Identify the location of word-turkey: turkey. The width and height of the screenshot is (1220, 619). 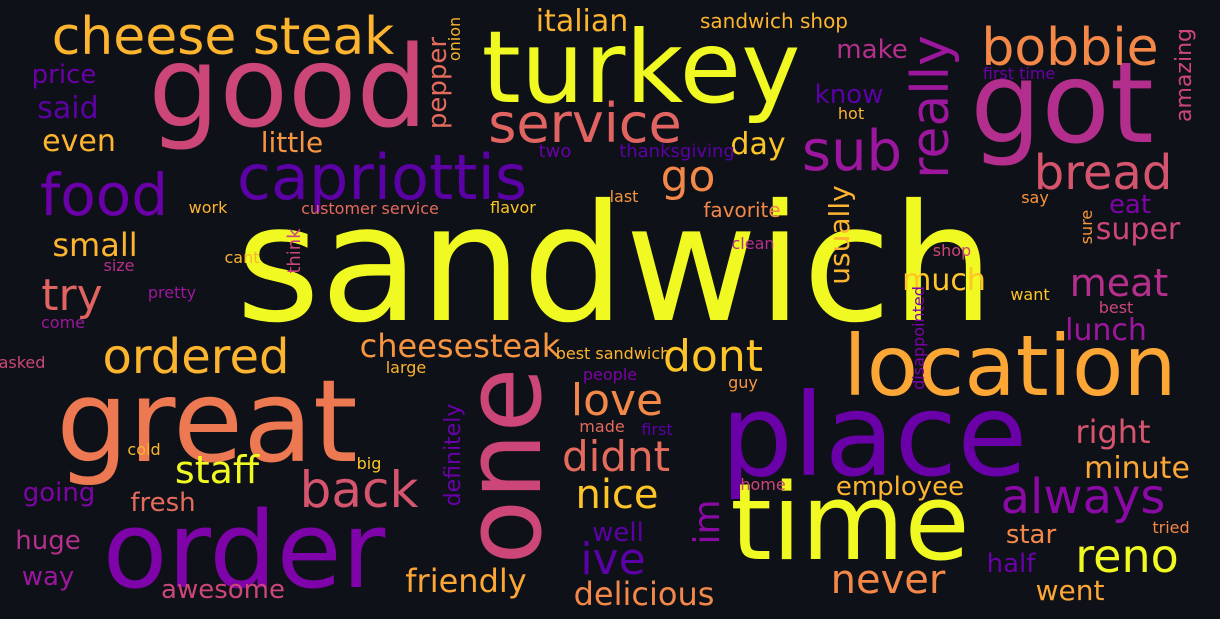
(641, 67).